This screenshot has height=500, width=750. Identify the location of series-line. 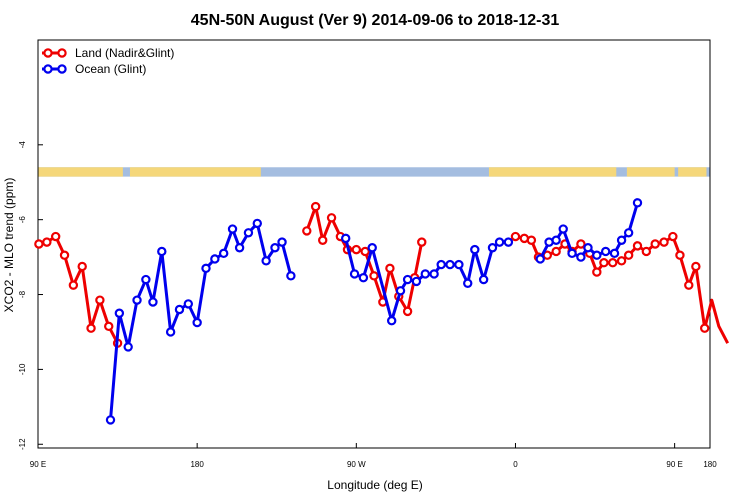
(78, 289).